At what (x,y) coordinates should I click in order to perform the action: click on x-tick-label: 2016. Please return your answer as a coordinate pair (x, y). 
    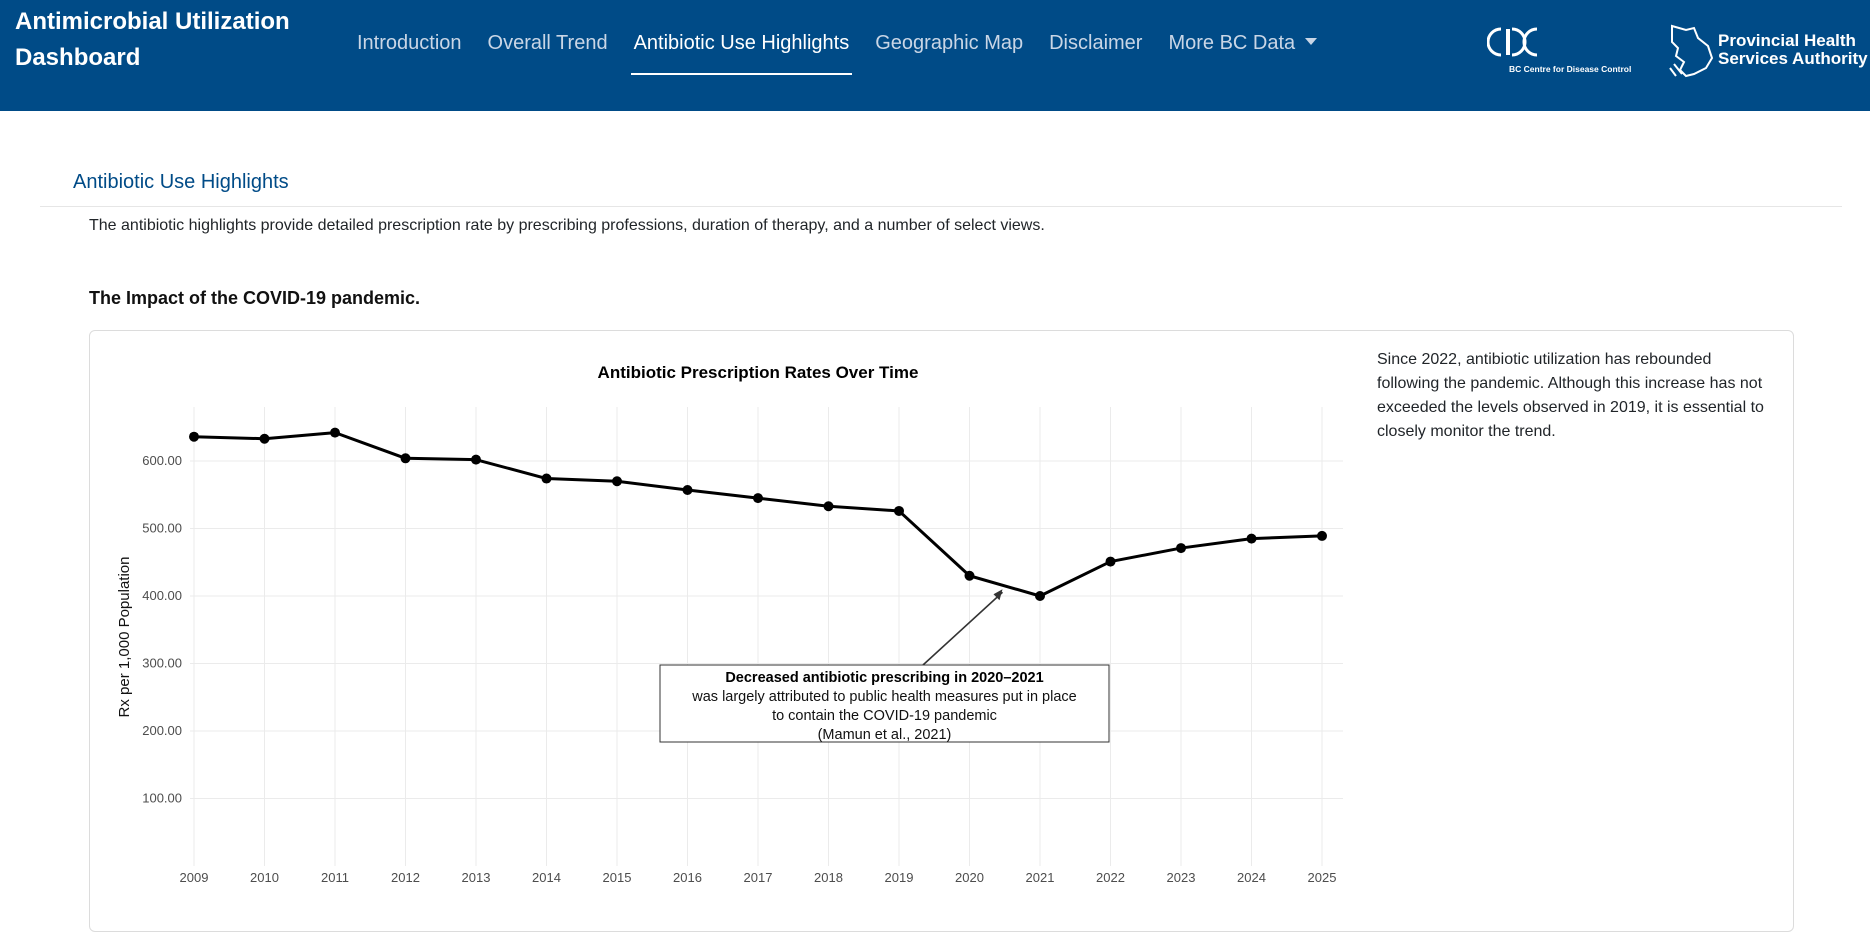
    Looking at the image, I should click on (687, 877).